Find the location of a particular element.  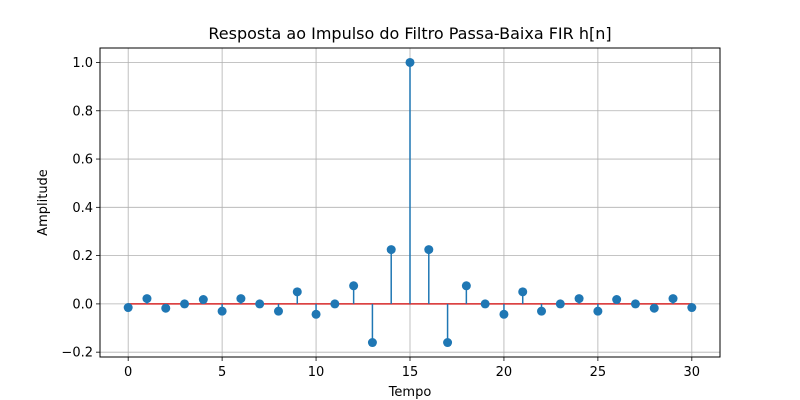

y-axis-label: Amplitude is located at coordinates (43, 202).